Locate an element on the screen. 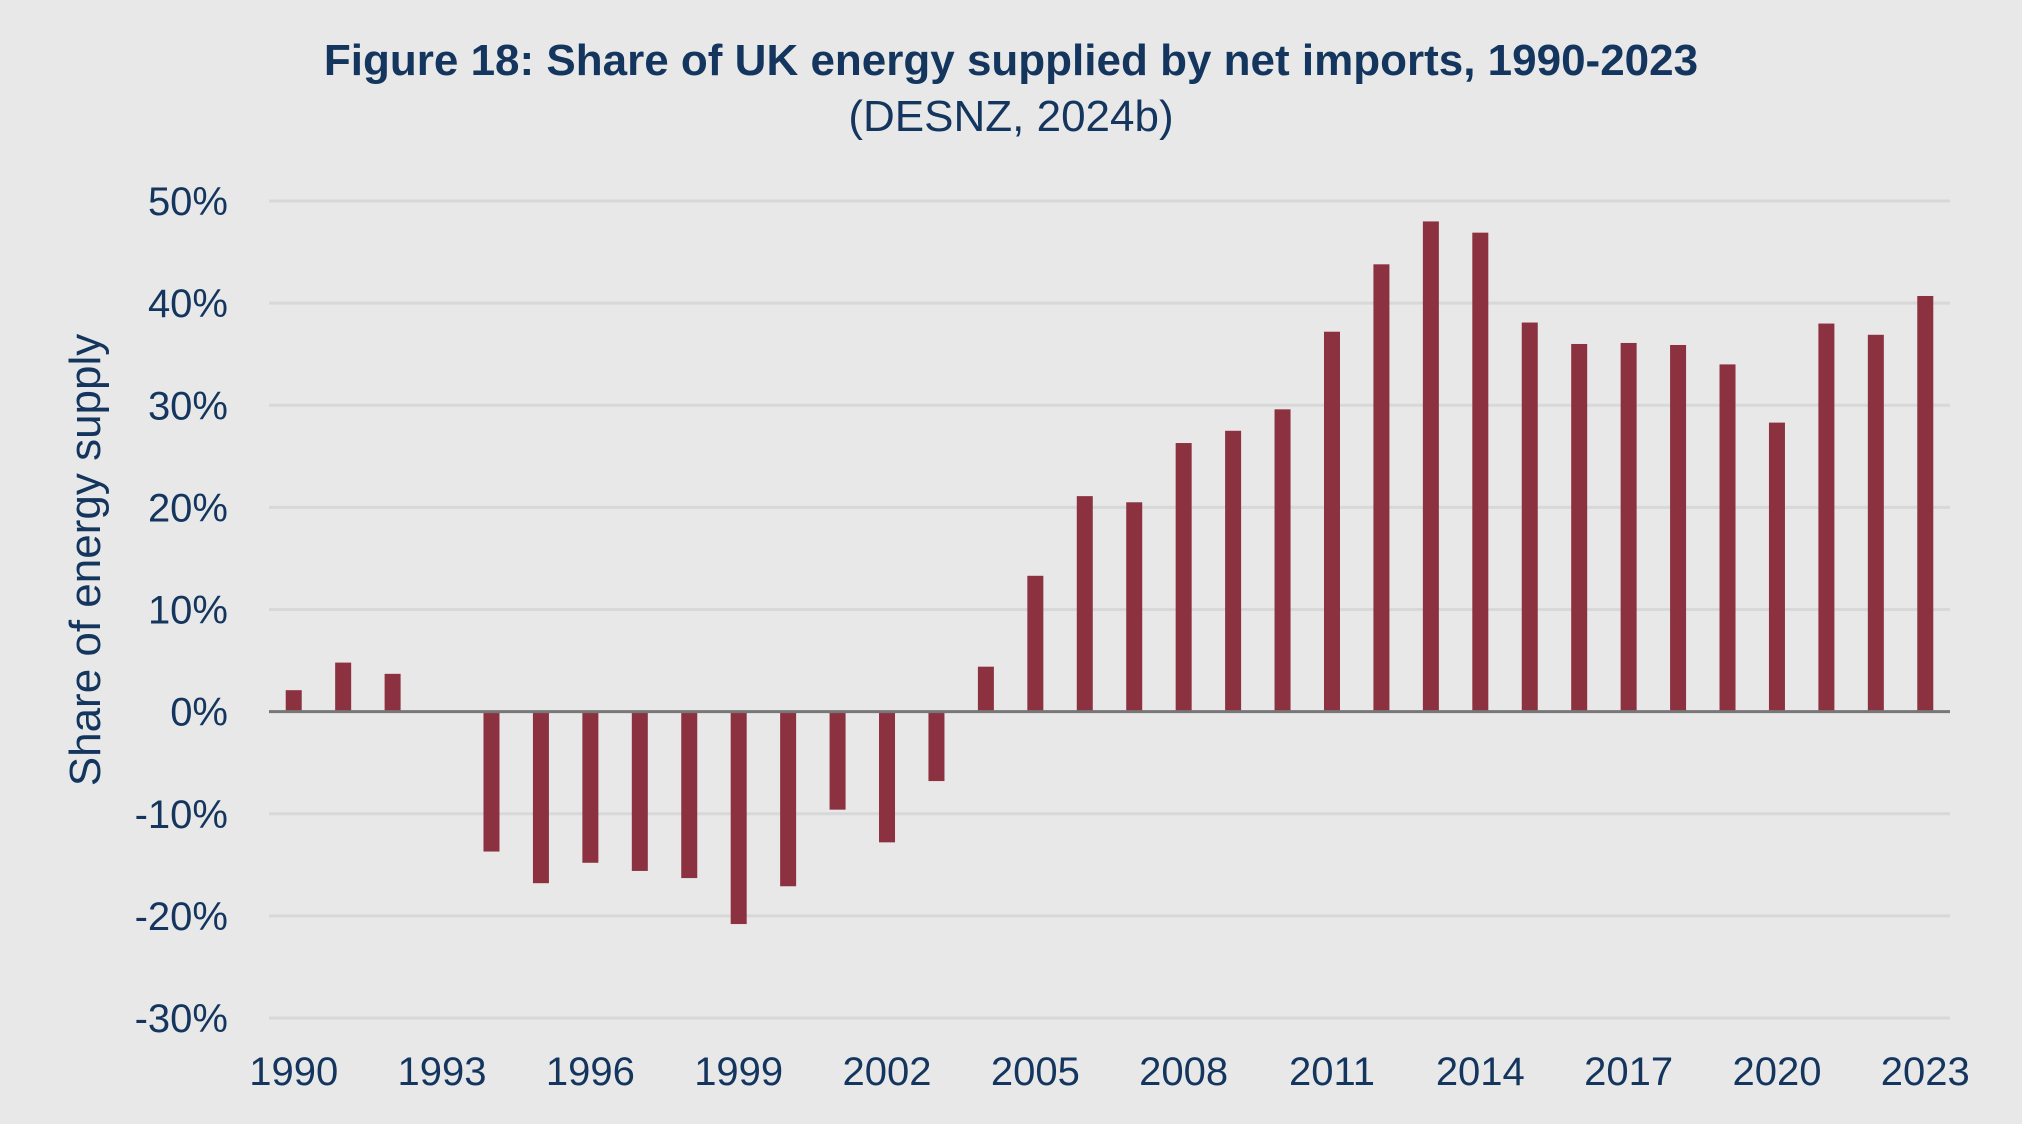  bar-2006 is located at coordinates (1084, 604).